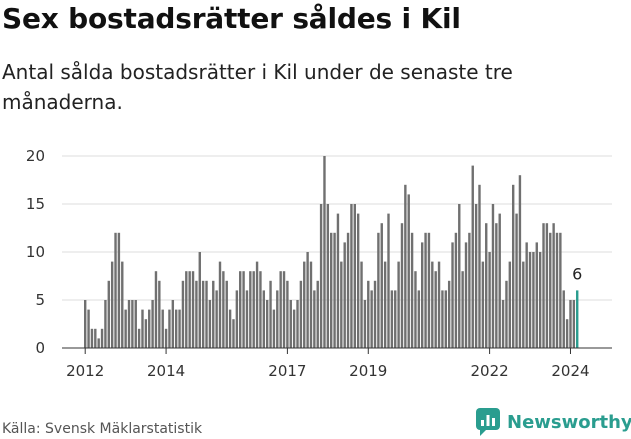 This screenshot has height=439, width=631. What do you see at coordinates (327, 371) in the screenshot?
I see `x-axis-labels: 2012 2014 2017 2019 2022 2024` at bounding box center [327, 371].